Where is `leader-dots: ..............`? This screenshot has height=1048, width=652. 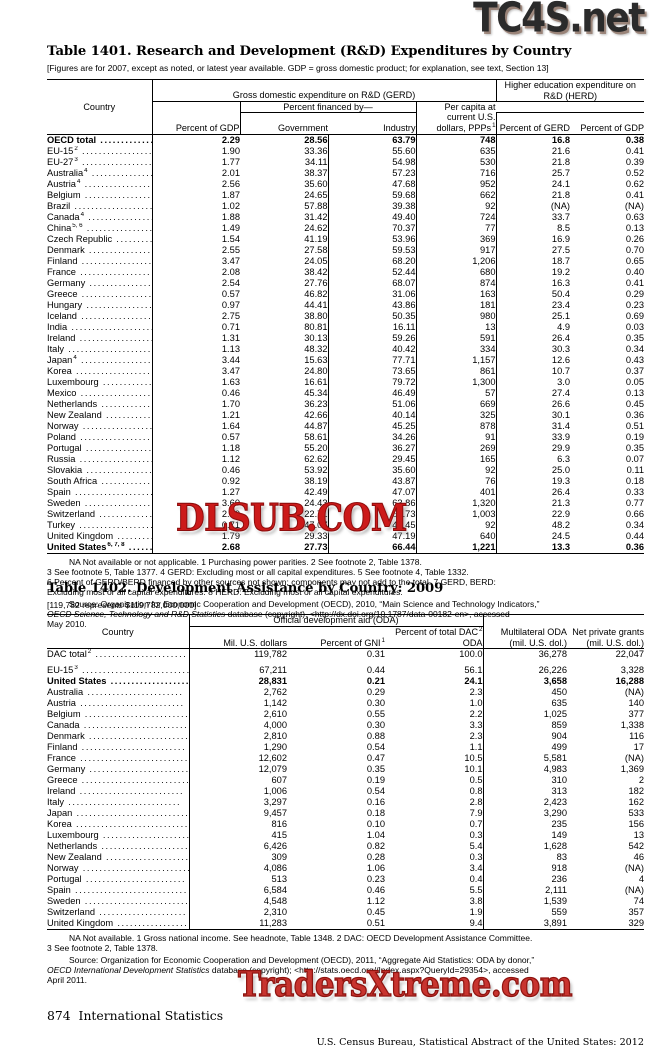 leader-dots: .............. is located at coordinates (126, 480).